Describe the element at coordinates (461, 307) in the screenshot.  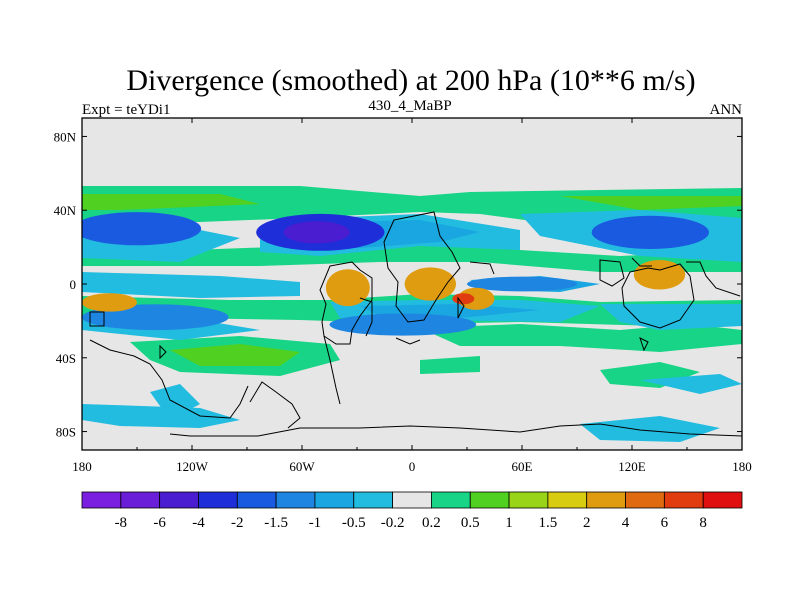
I see `coast-madagascar` at that location.